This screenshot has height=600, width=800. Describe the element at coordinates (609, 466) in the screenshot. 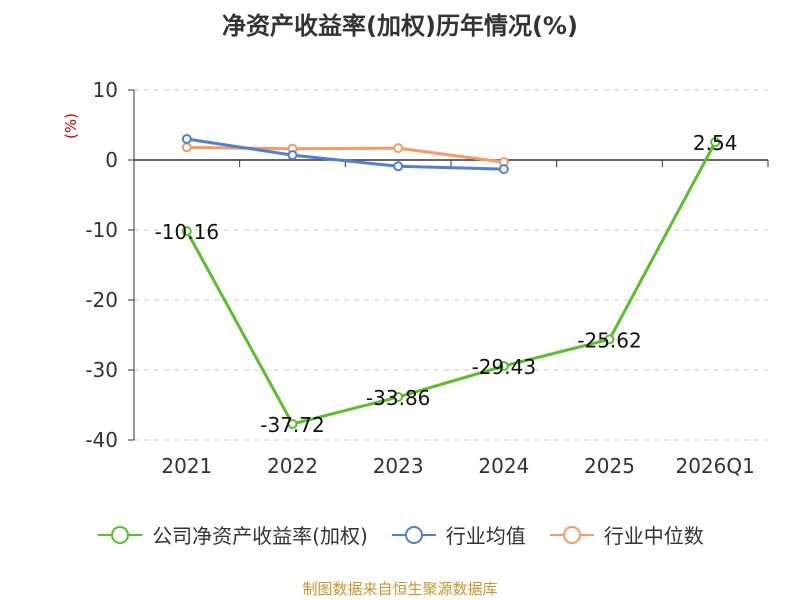

I see `x-tick-label-2025: 2025` at that location.